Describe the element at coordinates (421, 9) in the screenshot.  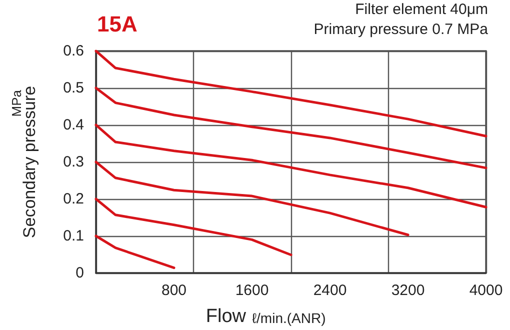
I see `text: Filter element 40μm` at that location.